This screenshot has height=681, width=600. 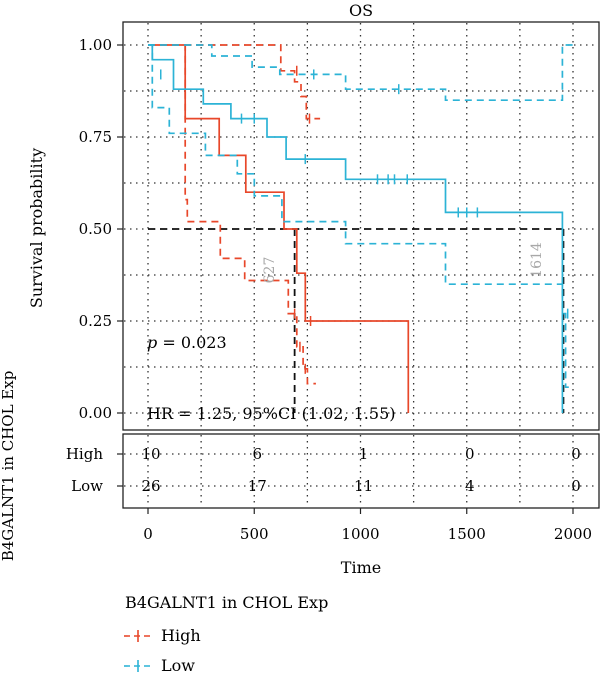 I want to click on legend: B4GALNT1 in CHOL Exp High Low, so click(x=226, y=634).